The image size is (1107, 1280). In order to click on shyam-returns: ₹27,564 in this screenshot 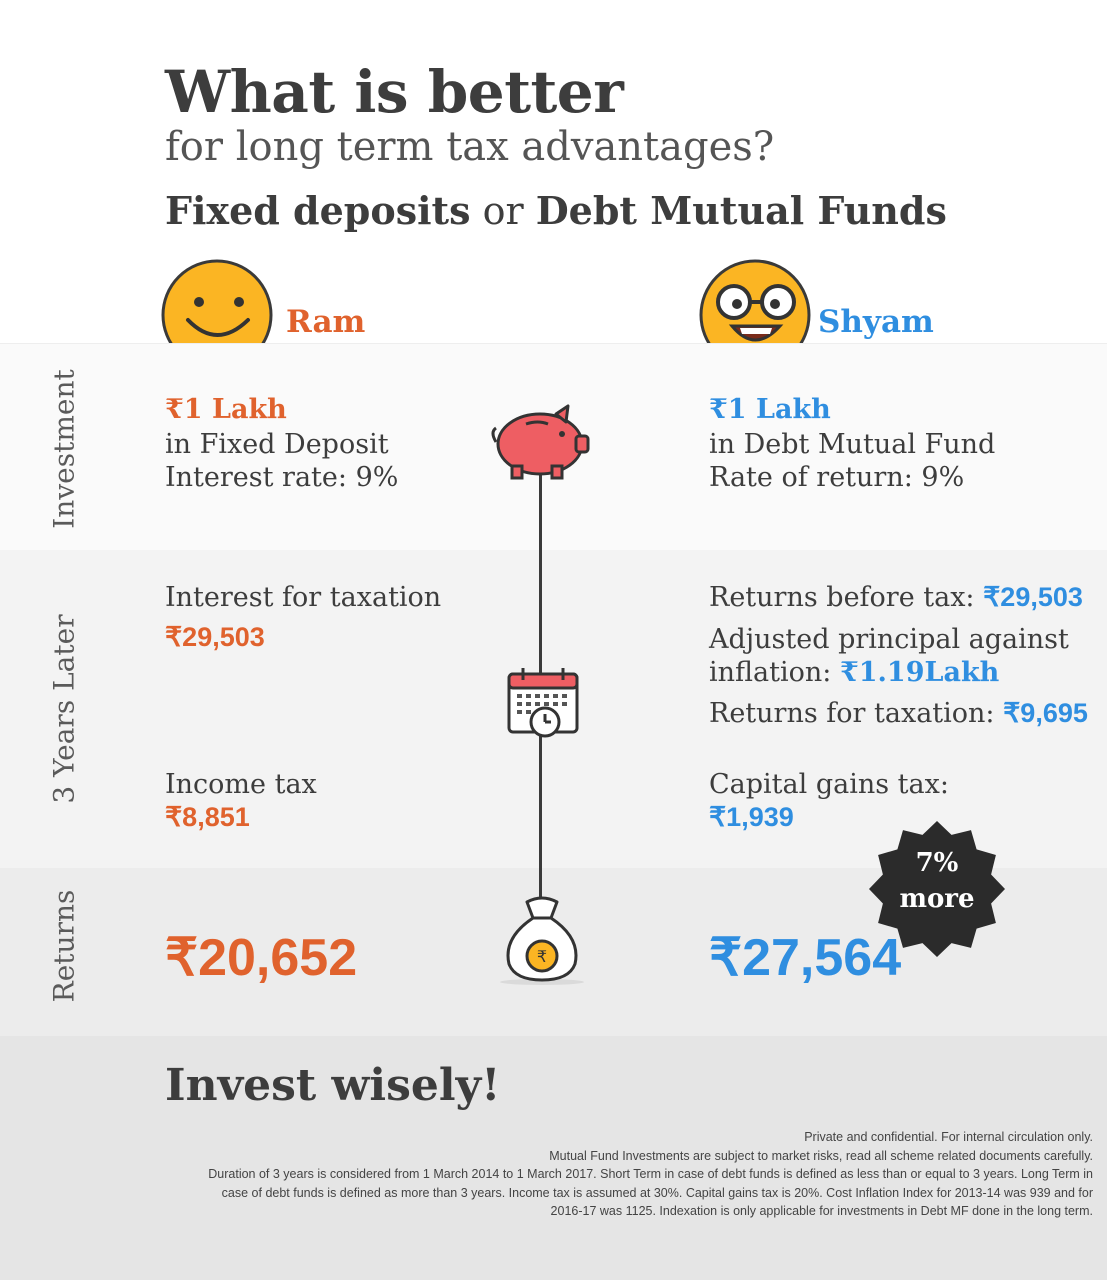, I will do `click(805, 958)`.